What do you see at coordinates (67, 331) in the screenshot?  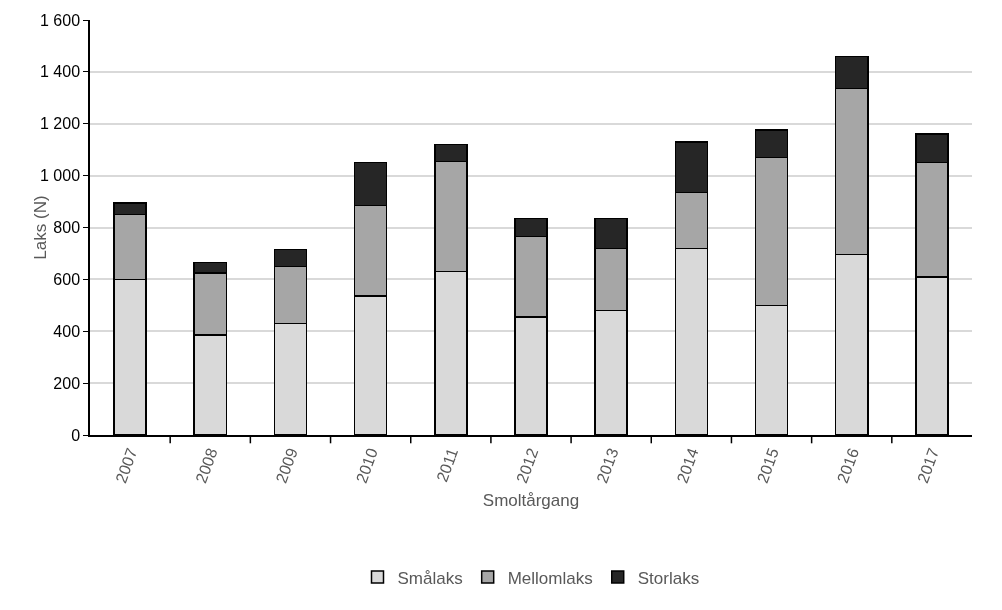 I see `y-tick-label: 400` at bounding box center [67, 331].